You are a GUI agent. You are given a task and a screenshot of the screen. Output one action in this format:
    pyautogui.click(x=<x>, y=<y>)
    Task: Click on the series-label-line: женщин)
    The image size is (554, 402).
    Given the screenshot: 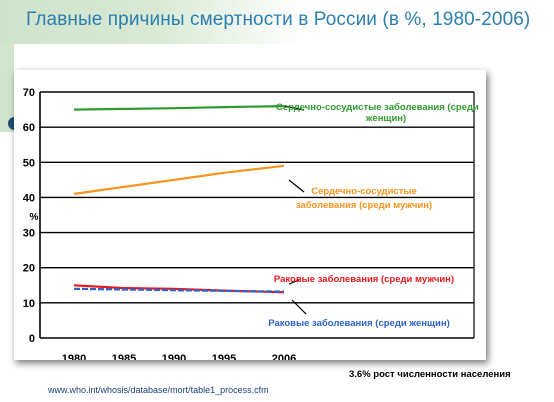 What is the action you would take?
    pyautogui.click(x=385, y=118)
    